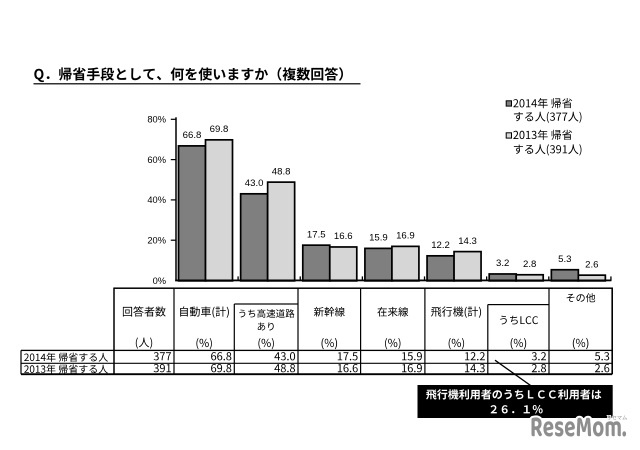 The height and width of the screenshot is (450, 640). Describe the element at coordinates (159, 281) in the screenshot. I see `svg-text: 0%` at that location.